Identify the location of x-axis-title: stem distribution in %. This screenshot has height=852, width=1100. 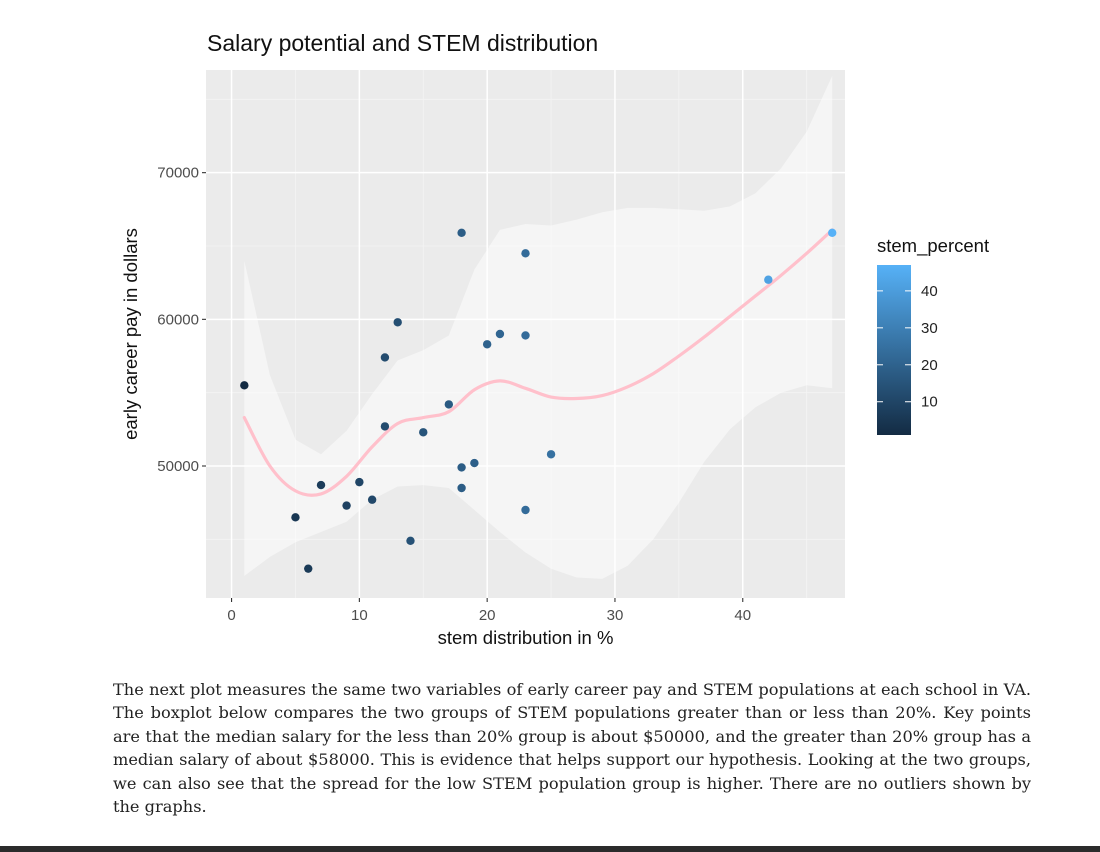
(526, 637).